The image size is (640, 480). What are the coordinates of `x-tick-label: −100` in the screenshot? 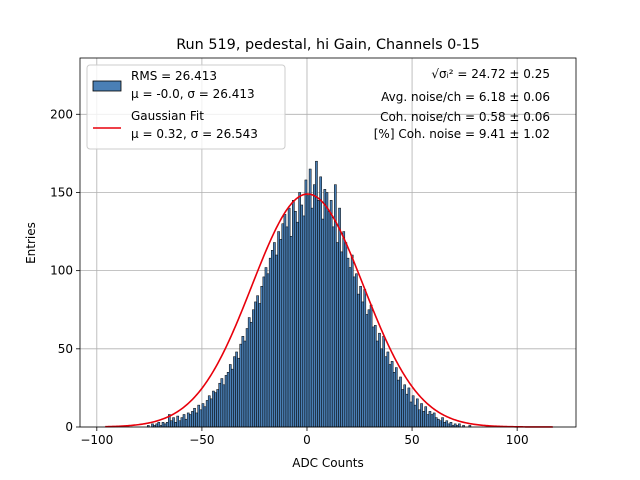 It's located at (96, 440).